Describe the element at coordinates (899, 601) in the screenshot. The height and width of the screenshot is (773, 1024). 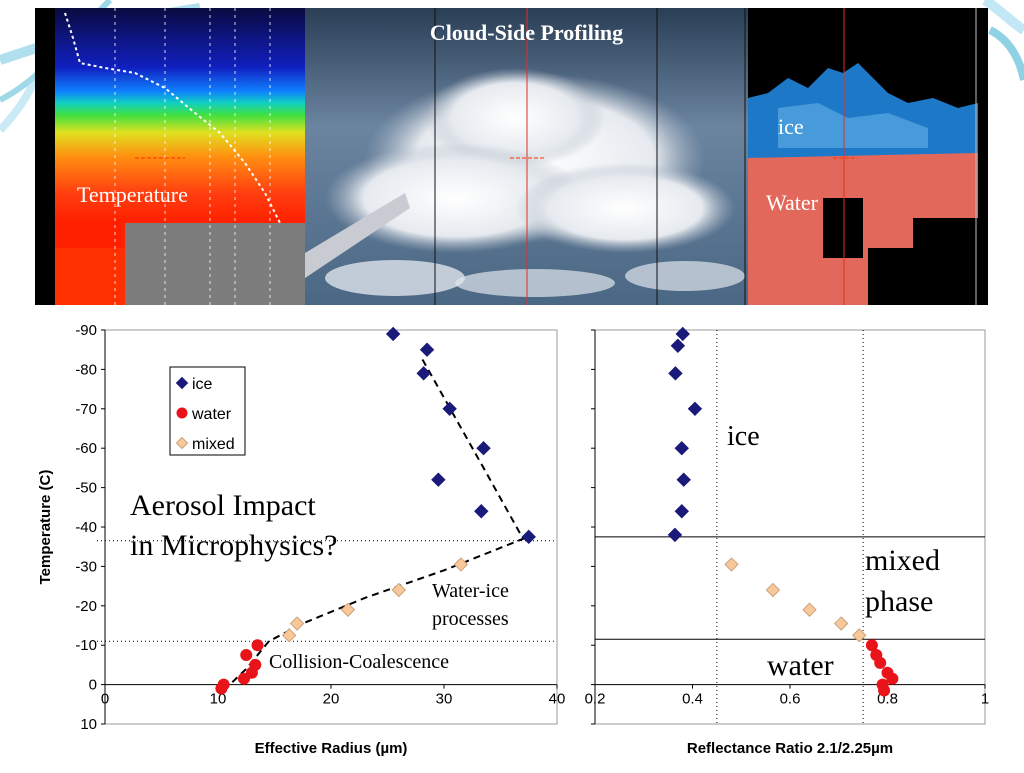
I see `region-label-mixed-line2: phase` at that location.